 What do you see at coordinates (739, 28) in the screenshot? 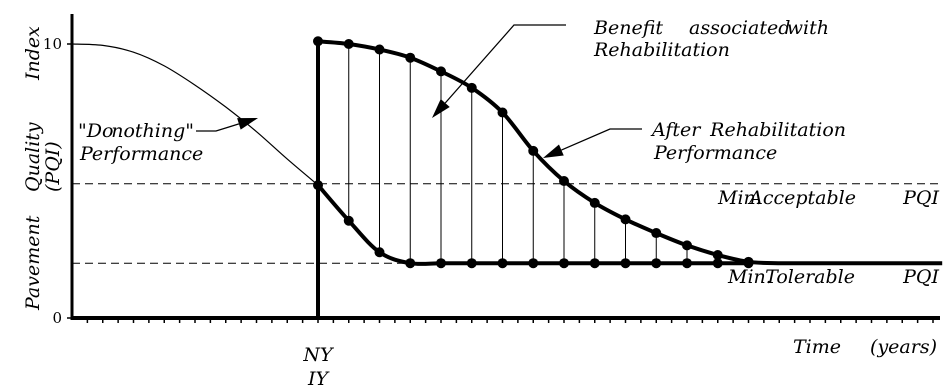
I see `benefit-word-2: associated` at bounding box center [739, 28].